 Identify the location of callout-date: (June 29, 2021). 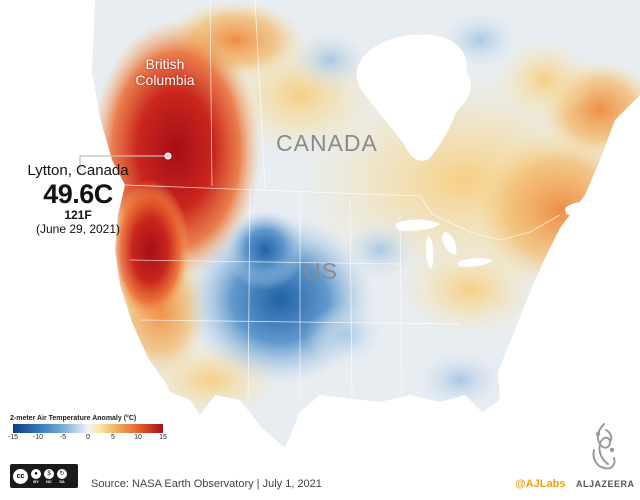
(78, 229).